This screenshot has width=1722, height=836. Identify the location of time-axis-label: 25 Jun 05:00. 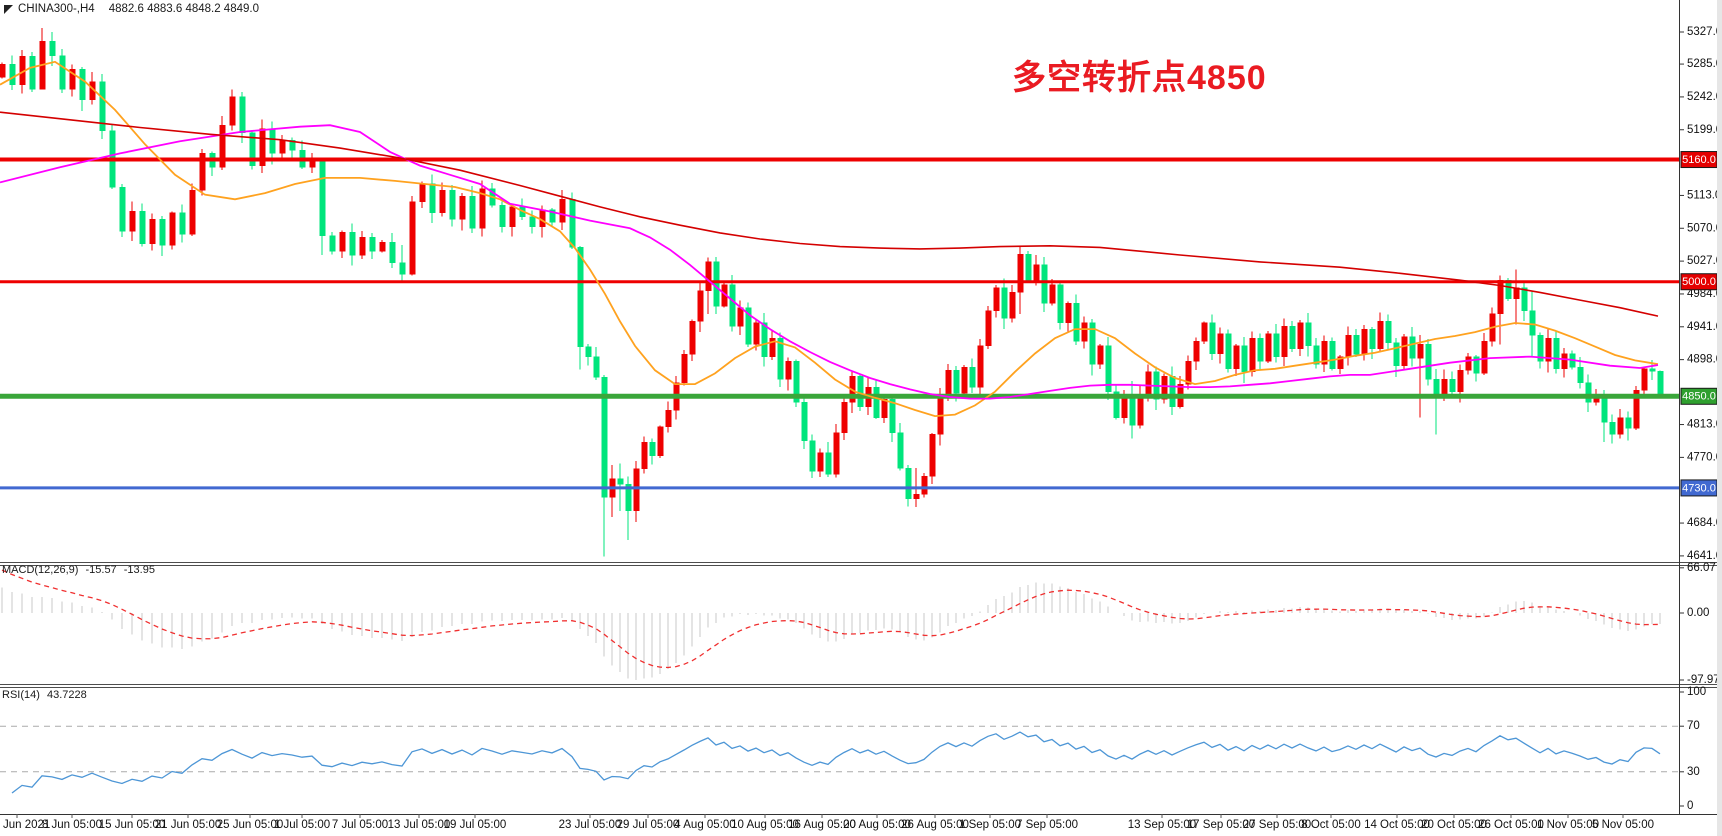
(250, 825).